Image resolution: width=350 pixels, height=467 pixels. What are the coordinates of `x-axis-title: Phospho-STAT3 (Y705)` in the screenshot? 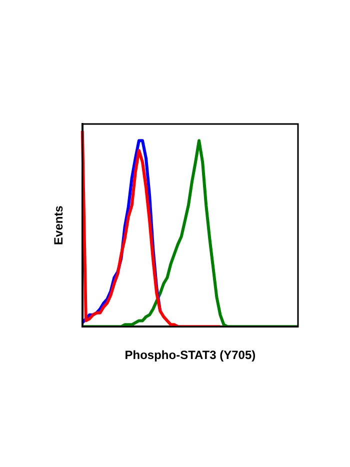 It's located at (190, 355).